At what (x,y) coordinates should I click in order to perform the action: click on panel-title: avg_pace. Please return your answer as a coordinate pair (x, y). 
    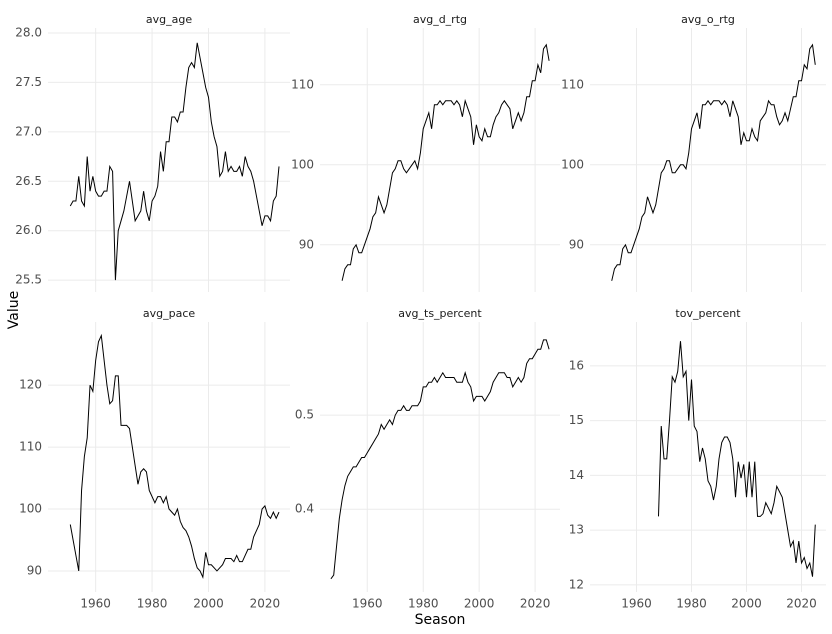
    Looking at the image, I should click on (169, 313).